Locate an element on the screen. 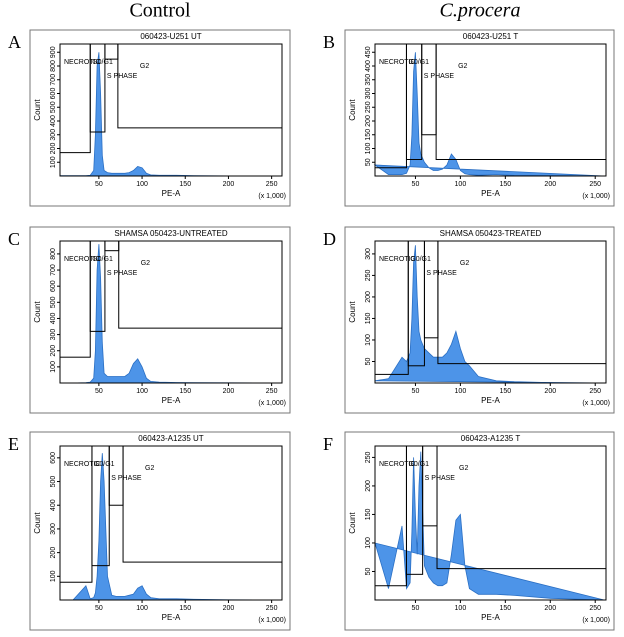 The image size is (624, 637). chart-title: 060423-A1235 T is located at coordinates (491, 438).